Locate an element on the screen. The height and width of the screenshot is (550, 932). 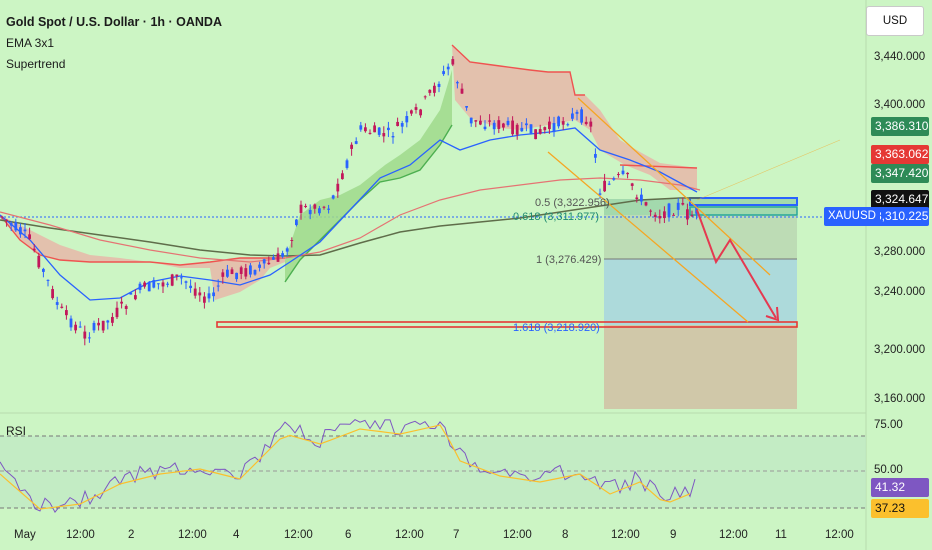
indicator-supertrend: Supertrend is located at coordinates (36, 64).